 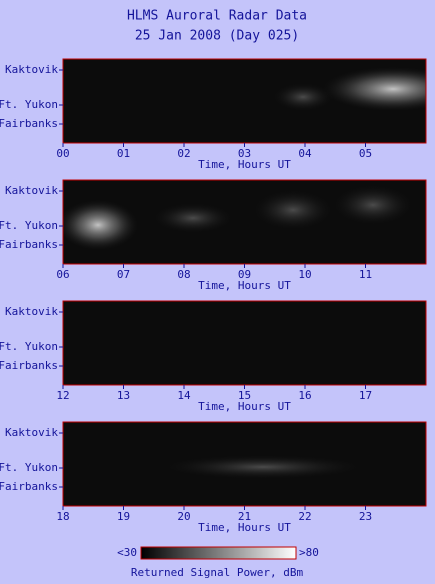 I want to click on x-tick-label: 10, so click(x=304, y=274).